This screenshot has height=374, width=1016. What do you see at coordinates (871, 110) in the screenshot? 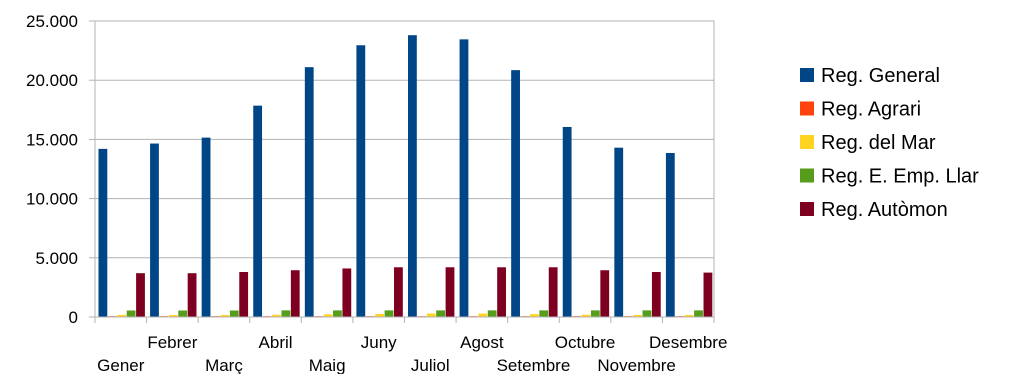
I see `legend-label: Reg. Agrari` at bounding box center [871, 110].